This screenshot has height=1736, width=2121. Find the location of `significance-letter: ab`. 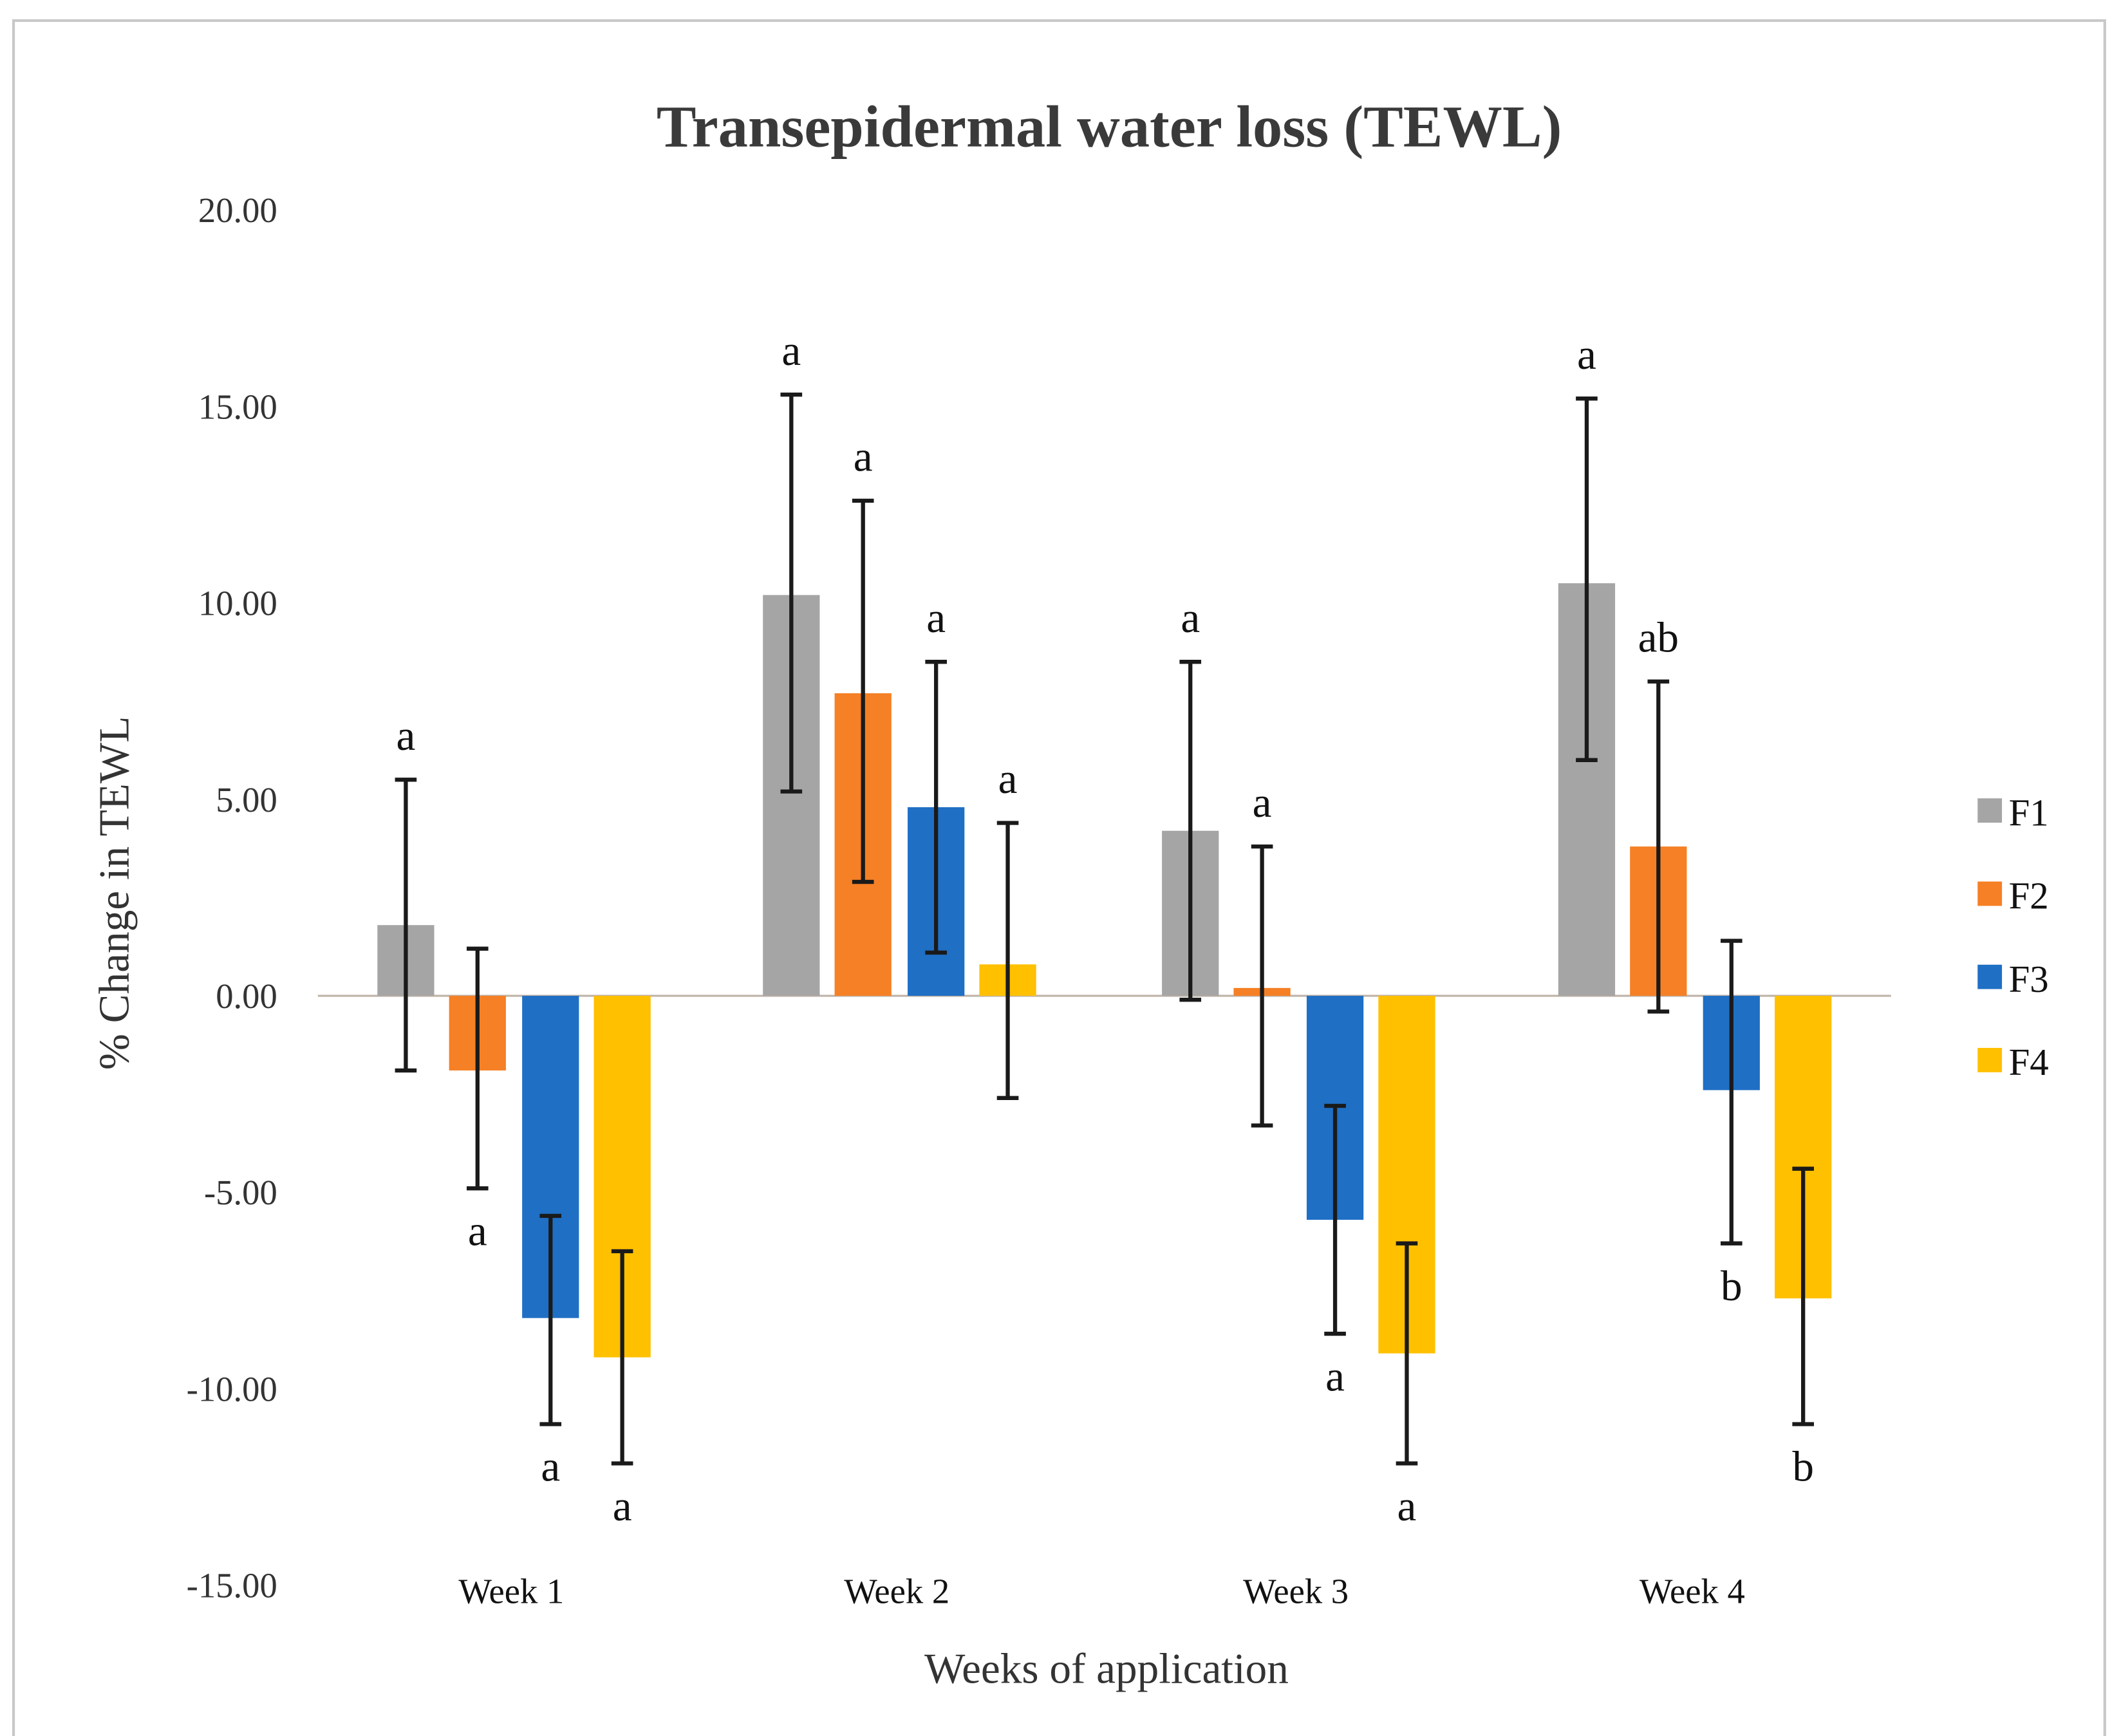

significance-letter: ab is located at coordinates (1658, 637).